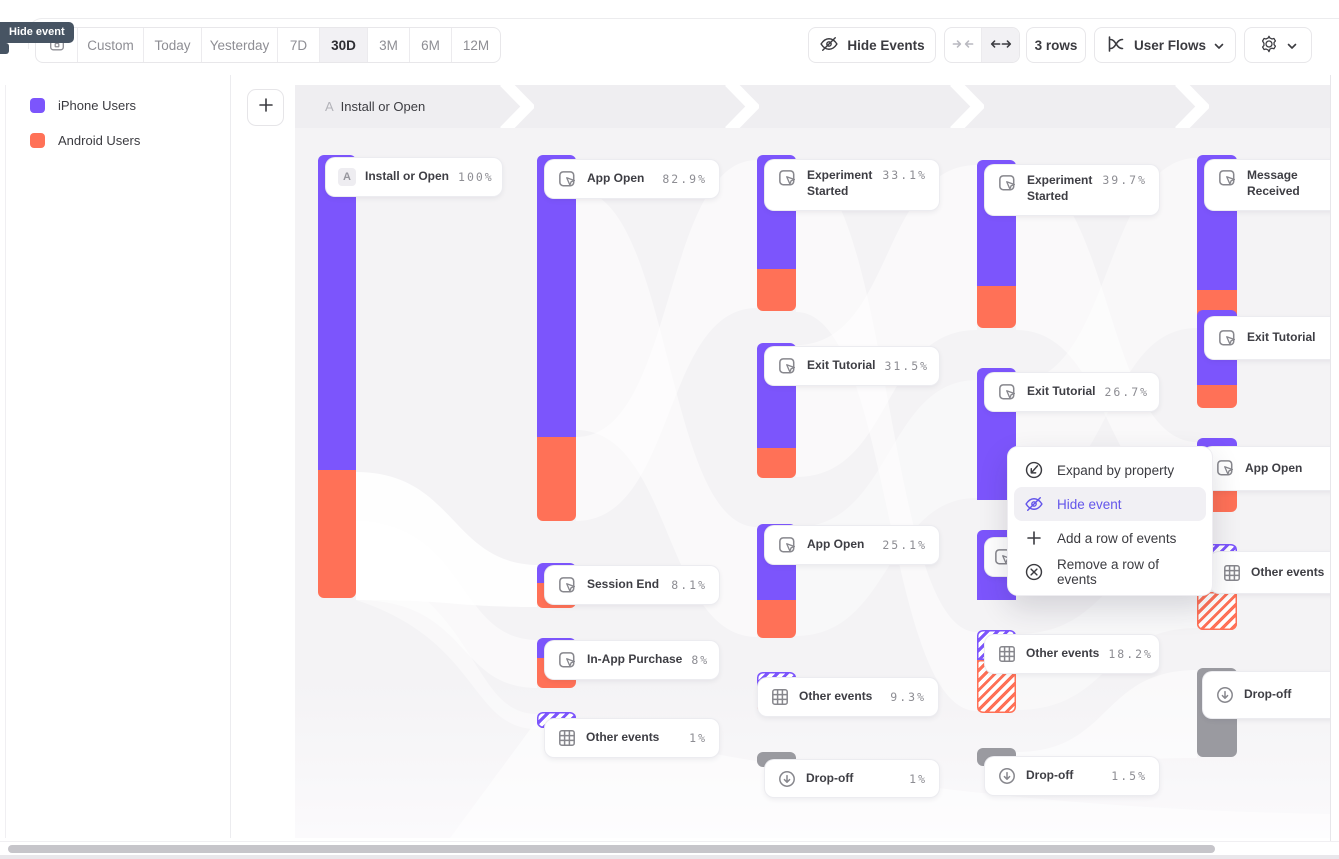 Image resolution: width=1339 pixels, height=859 pixels. I want to click on node-percent: 31.5%, so click(907, 366).